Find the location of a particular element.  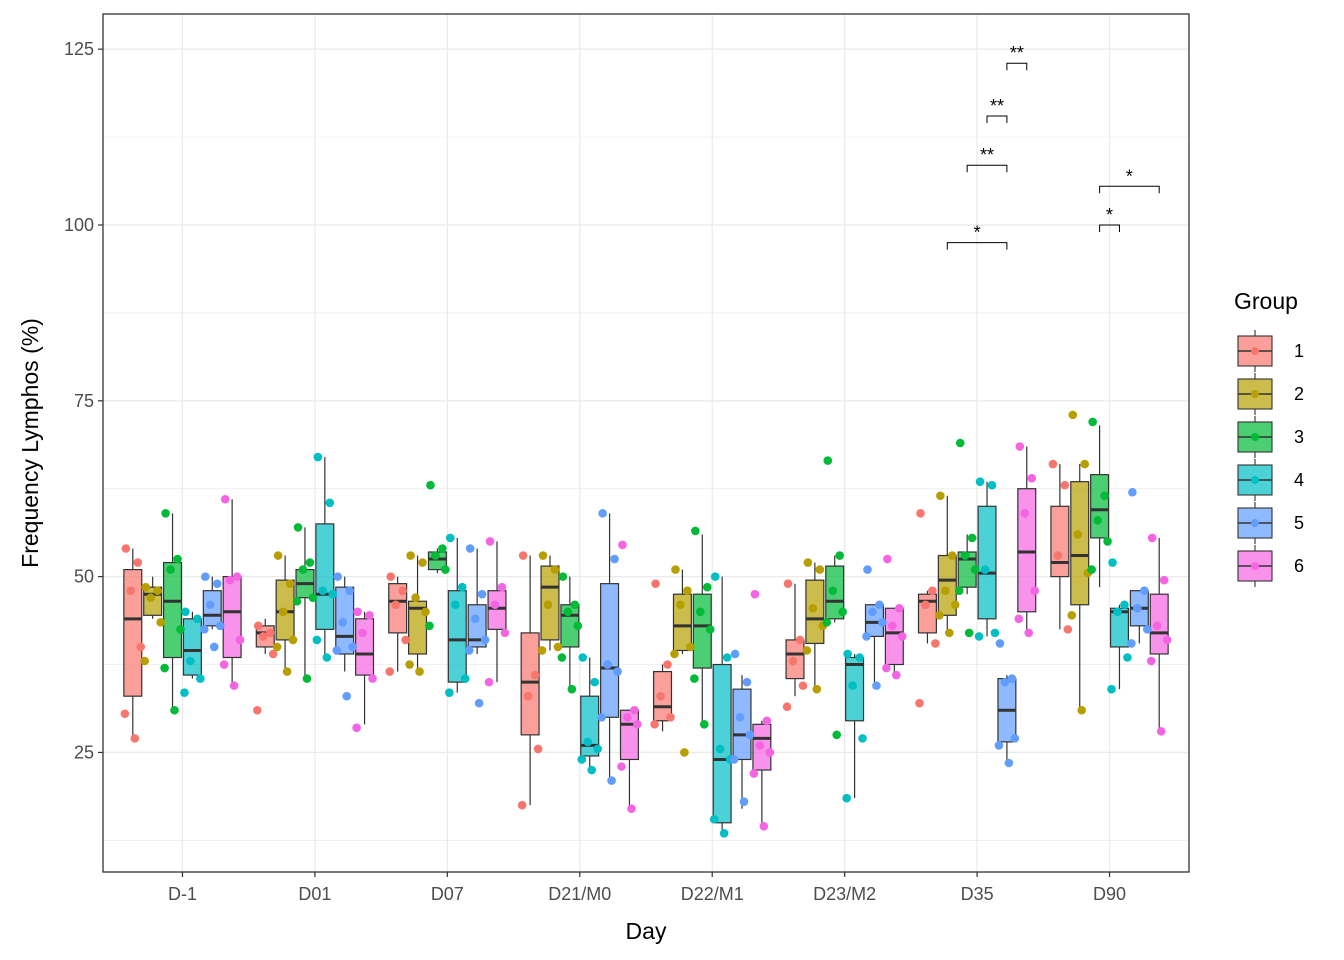

box-group-5-d21-m0 is located at coordinates (610, 647).